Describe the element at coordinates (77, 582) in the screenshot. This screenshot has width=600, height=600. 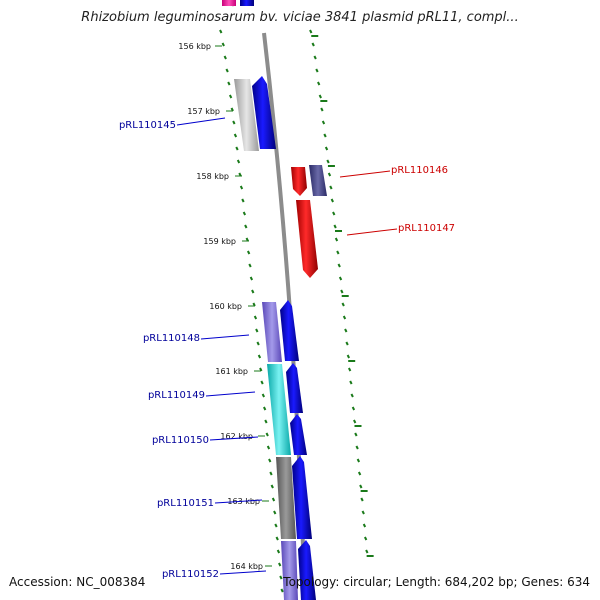
I see `accession-text: Accession: NC_008384` at that location.